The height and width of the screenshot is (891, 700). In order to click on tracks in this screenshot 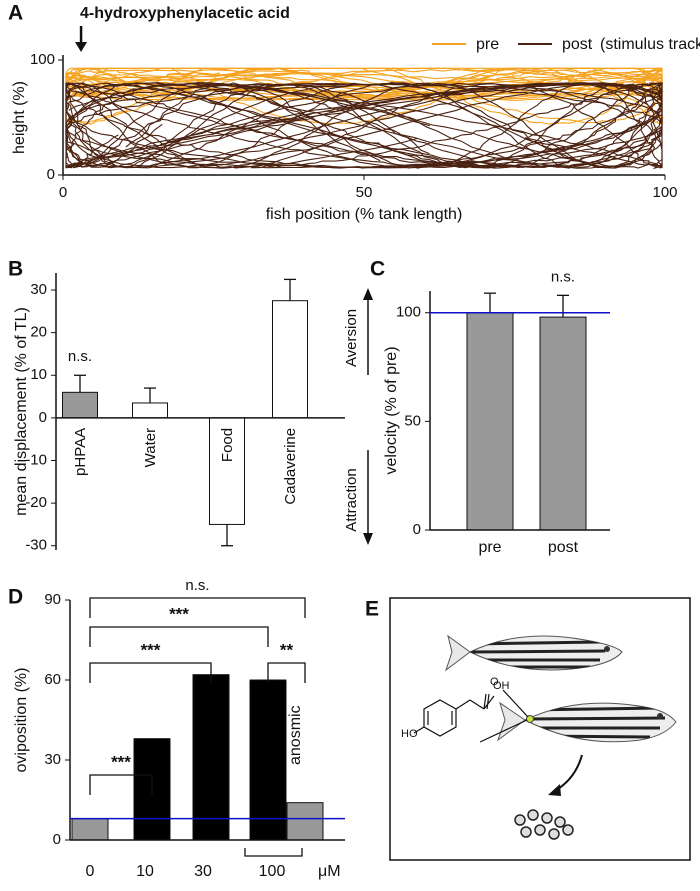, I will do `click(364, 118)`.